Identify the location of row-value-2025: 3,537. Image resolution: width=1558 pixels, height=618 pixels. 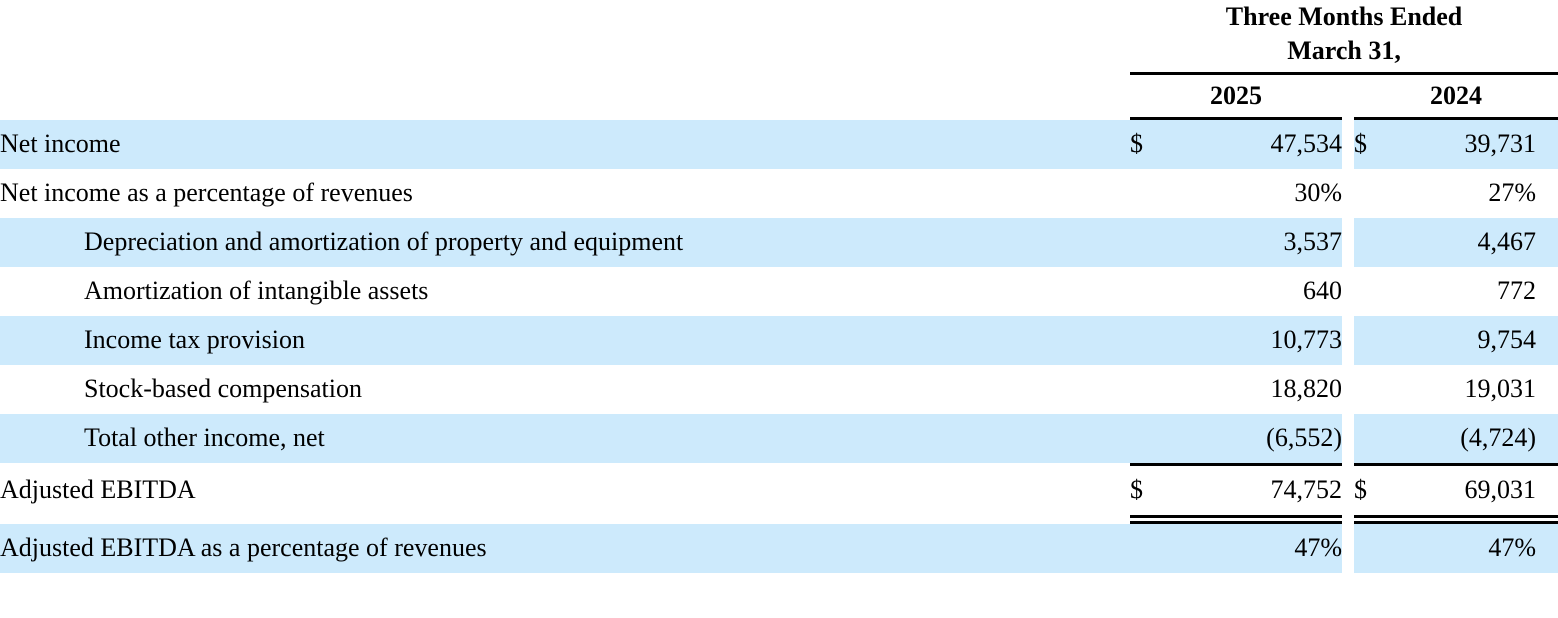
(1266, 242).